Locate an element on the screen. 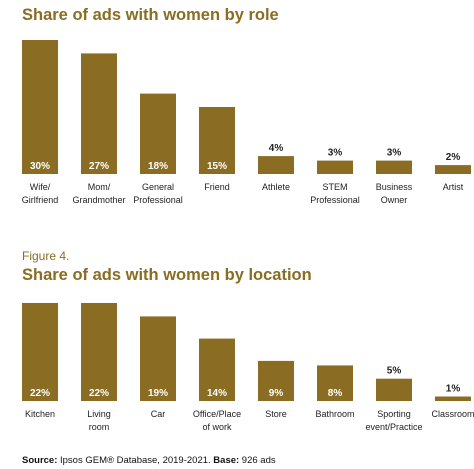 This screenshot has width=474, height=469. location-bar-office-place-of-work is located at coordinates (217, 369).